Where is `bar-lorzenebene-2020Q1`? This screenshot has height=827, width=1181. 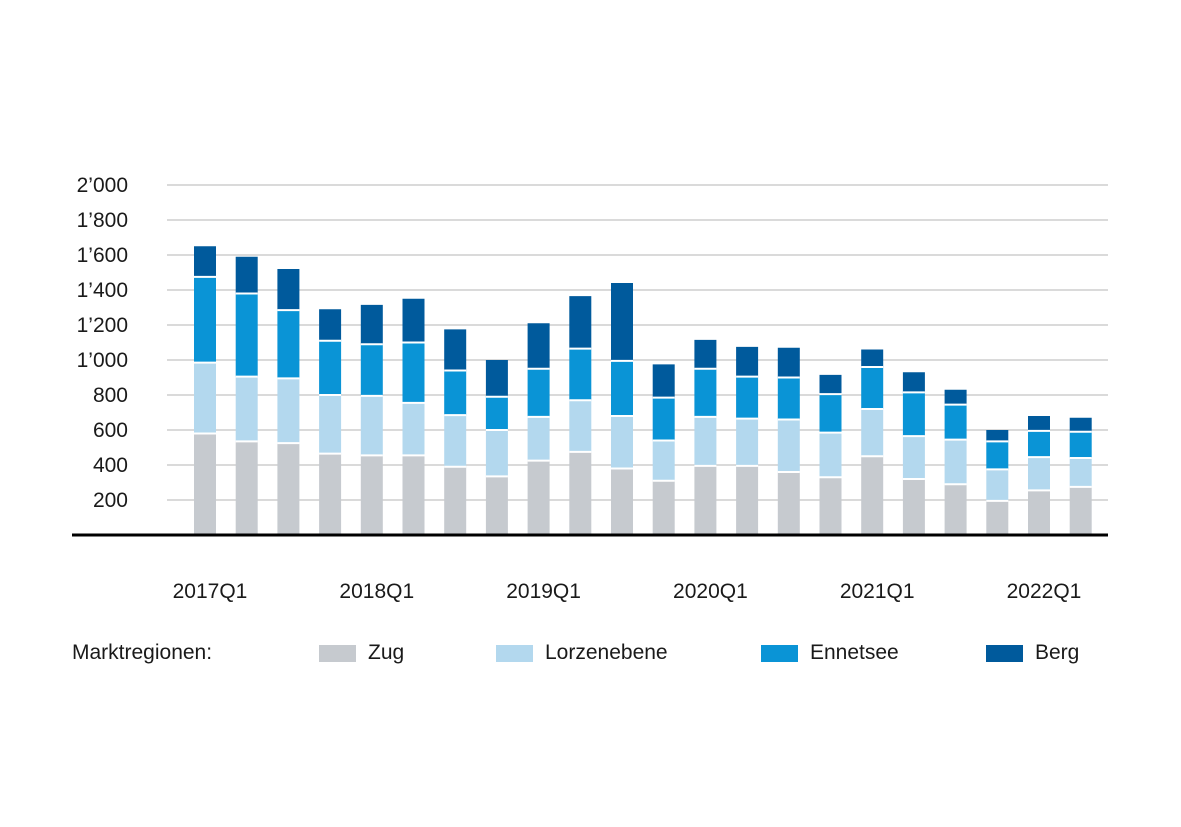
bar-lorzenebene-2020Q1 is located at coordinates (705, 441).